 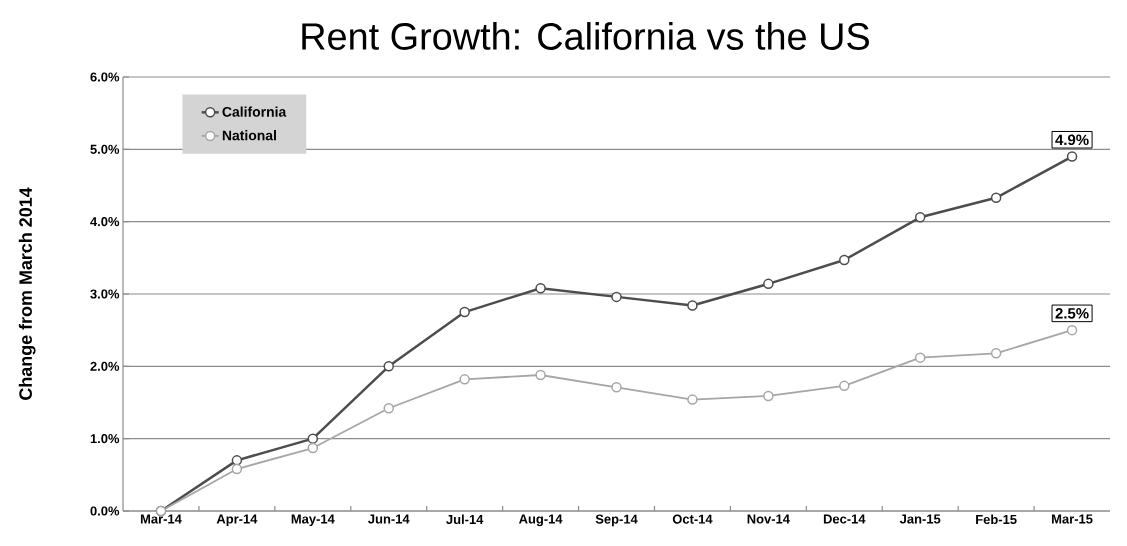 What do you see at coordinates (540, 520) in the screenshot?
I see `x-tick-label: Aug-14` at bounding box center [540, 520].